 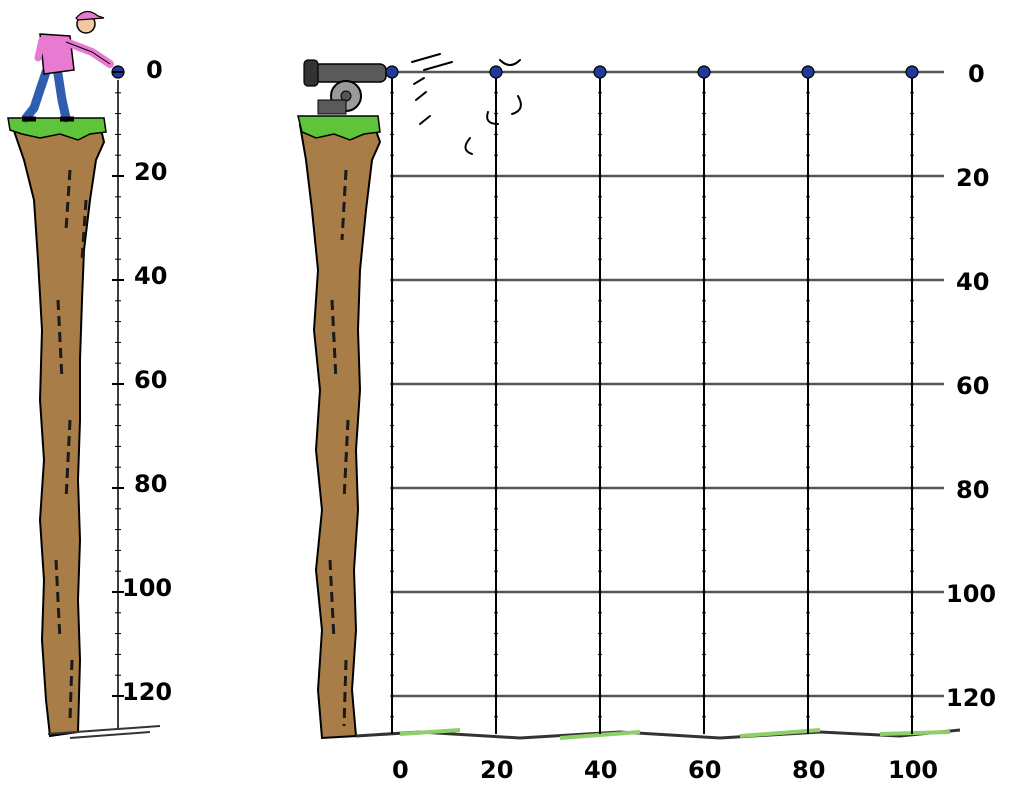 What do you see at coordinates (971, 594) in the screenshot?
I see `right-ylabel-100: 100` at bounding box center [971, 594].